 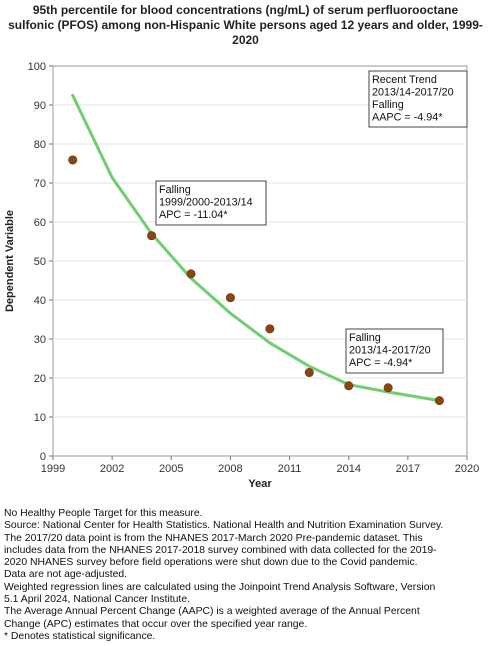 What do you see at coordinates (112, 469) in the screenshot?
I see `x-tick-label: 2002` at bounding box center [112, 469].